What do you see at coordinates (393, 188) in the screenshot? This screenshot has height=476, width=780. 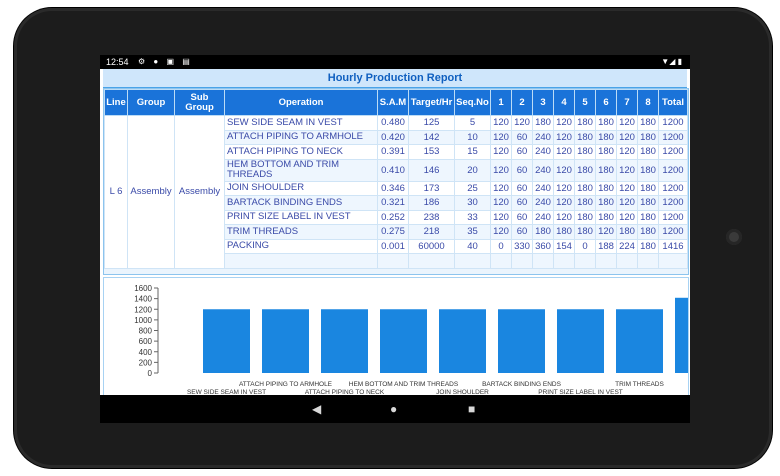 I see `sam-cell: 0.346` at bounding box center [393, 188].